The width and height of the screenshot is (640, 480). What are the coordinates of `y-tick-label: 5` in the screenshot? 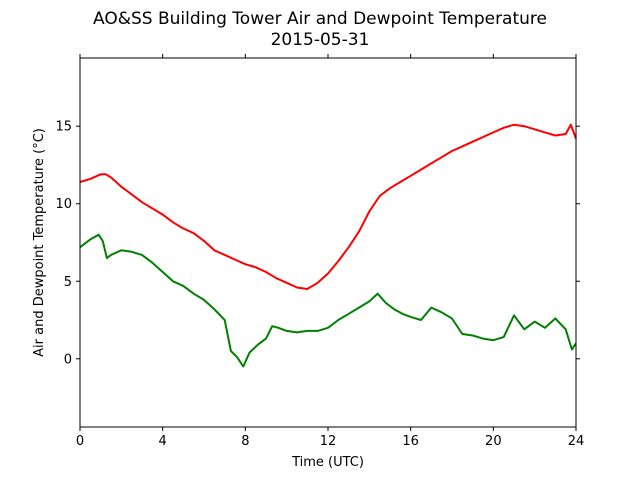 It's located at (68, 282).